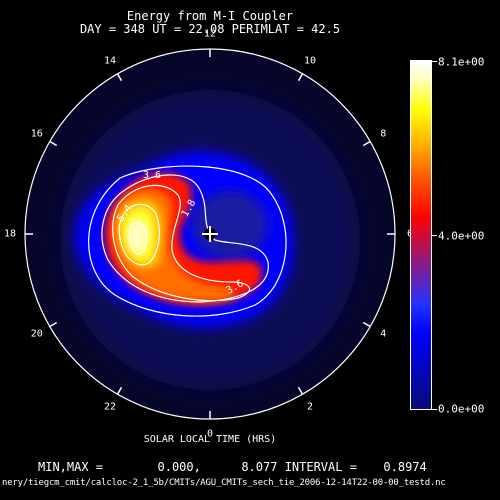 The height and width of the screenshot is (500, 500). Describe the element at coordinates (259, 467) in the screenshot. I see `max-value: 8.077` at that location.